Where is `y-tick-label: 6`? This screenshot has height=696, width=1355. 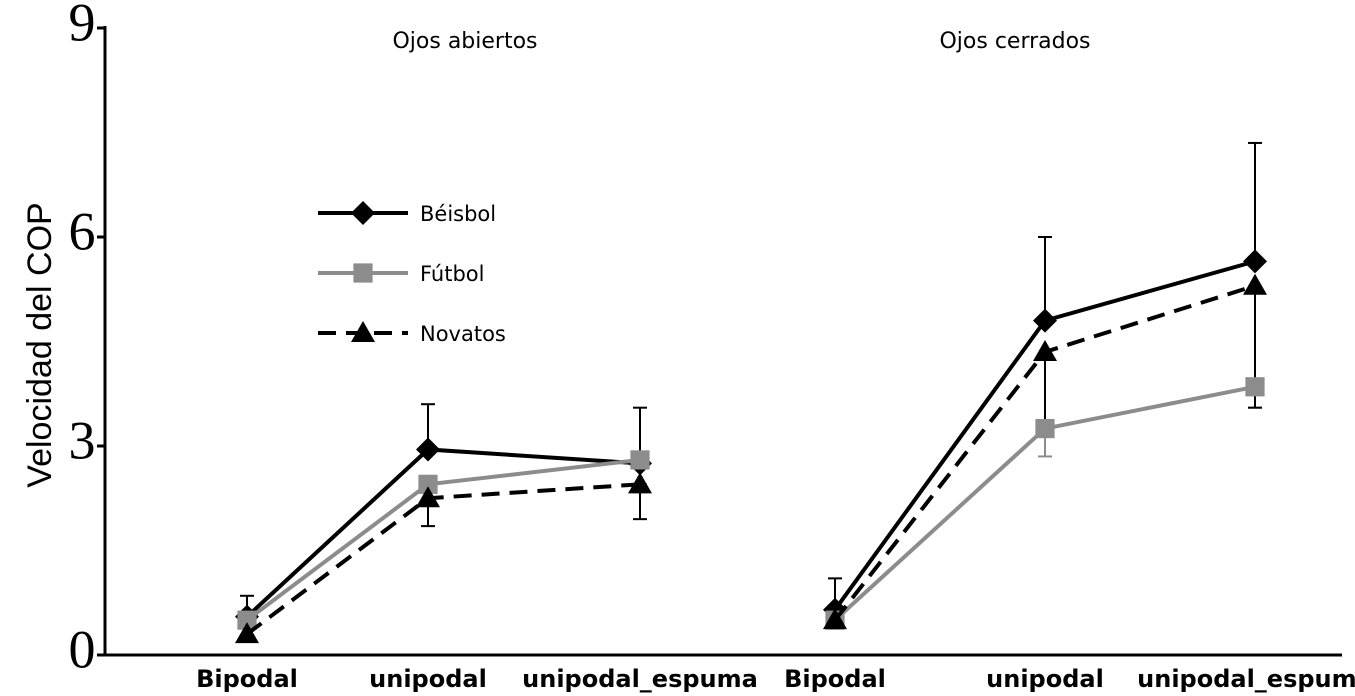
y-tick-label: 6 is located at coordinates (82, 231).